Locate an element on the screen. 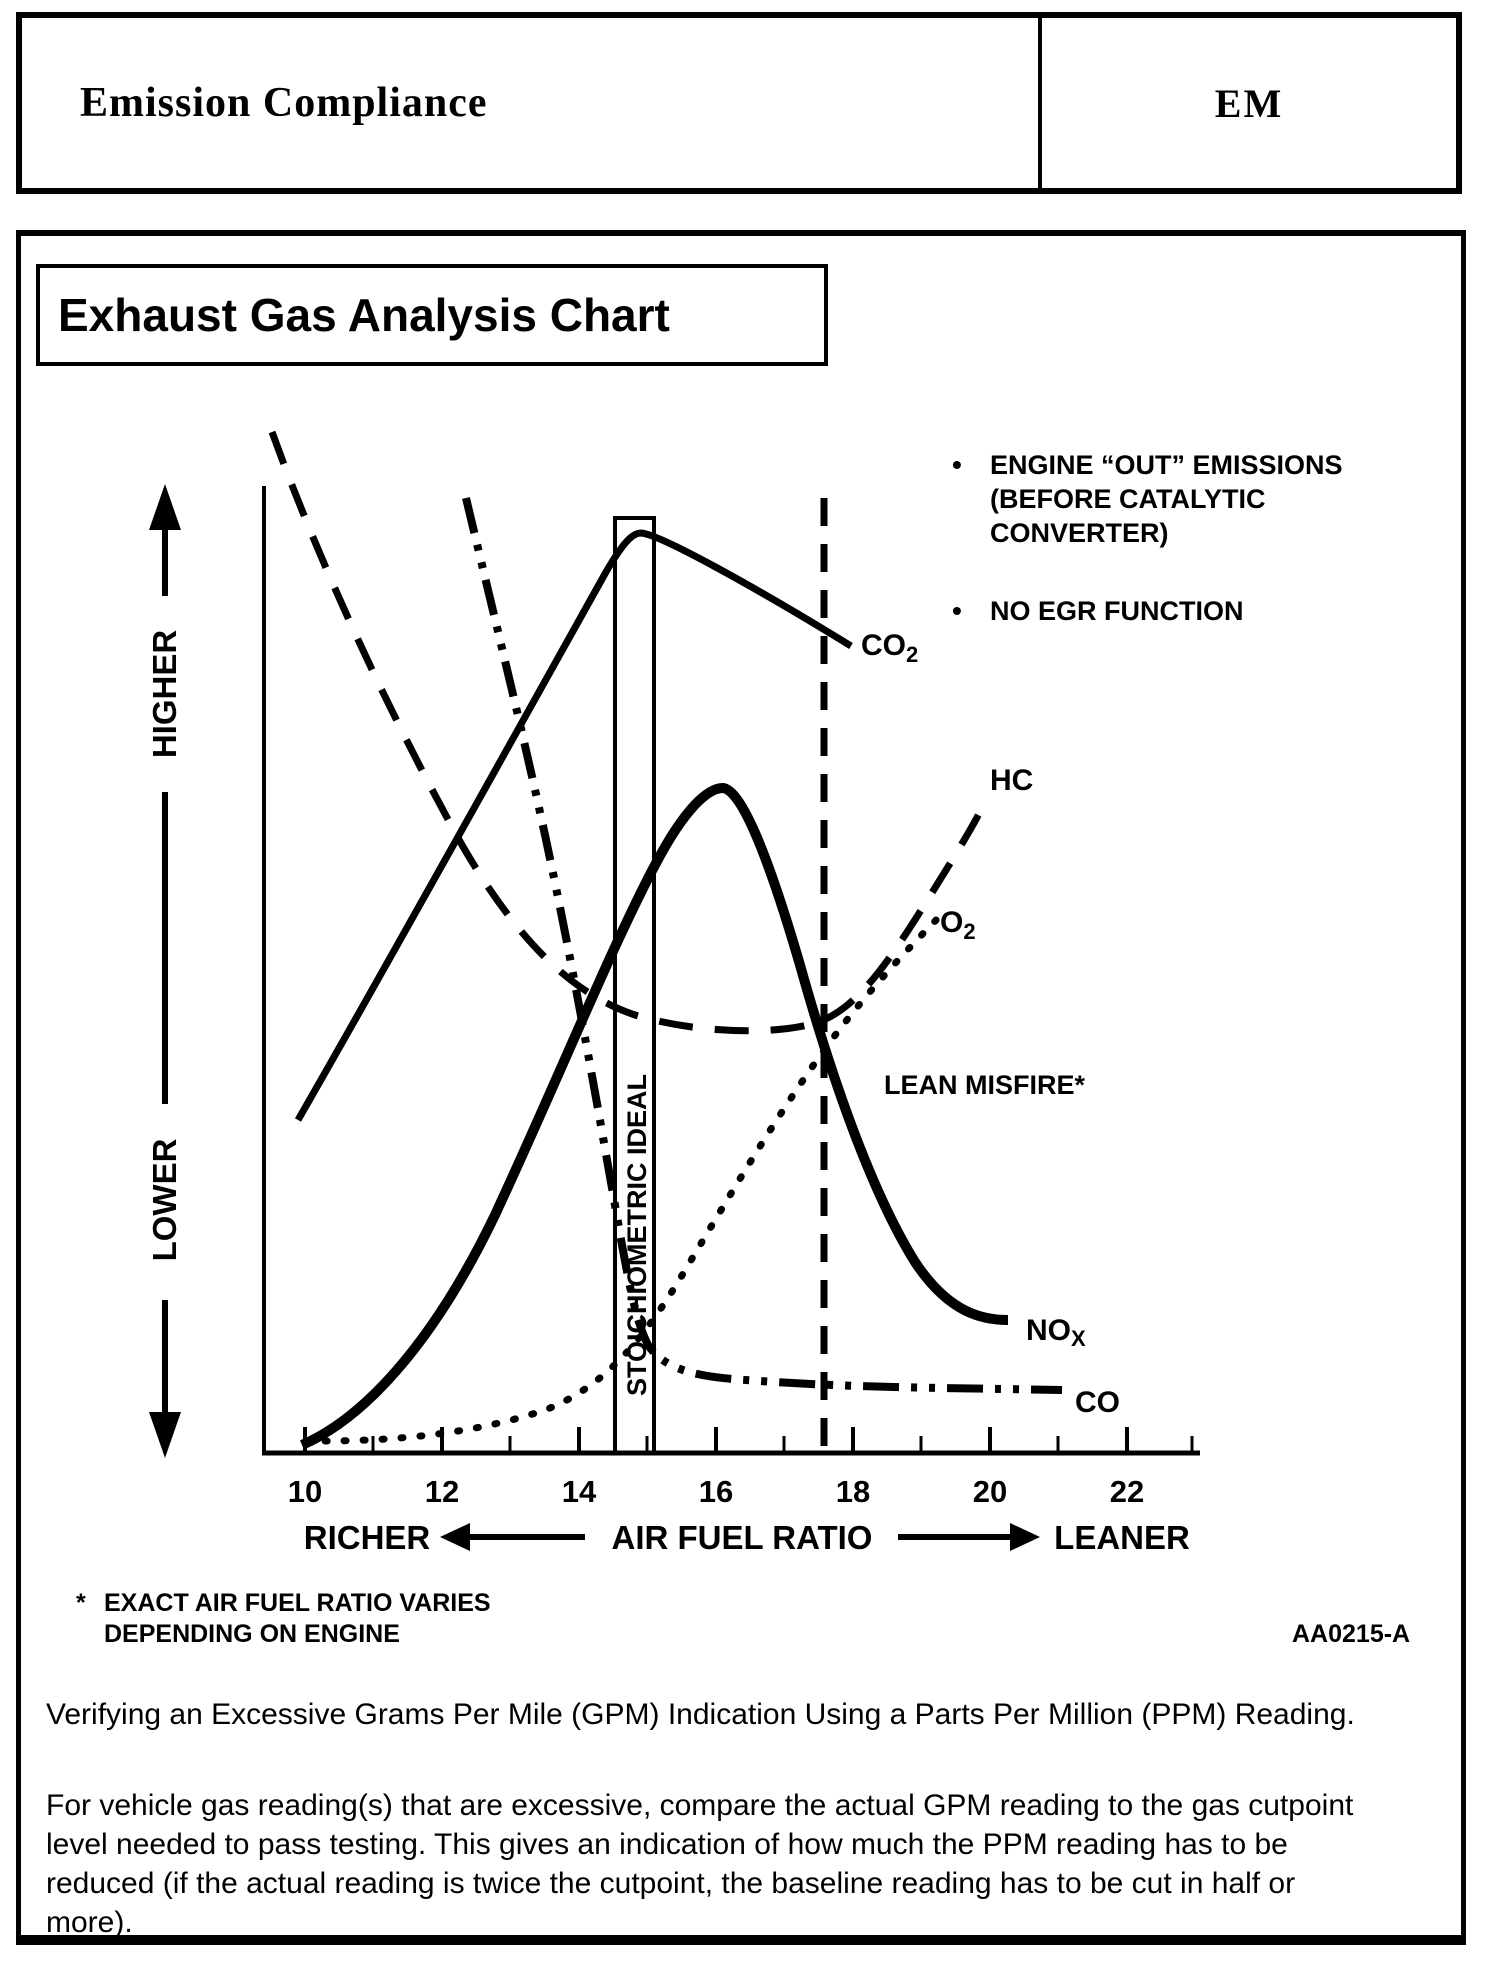 The height and width of the screenshot is (1984, 1504). higher-label-mask is located at coordinates (165, 694).